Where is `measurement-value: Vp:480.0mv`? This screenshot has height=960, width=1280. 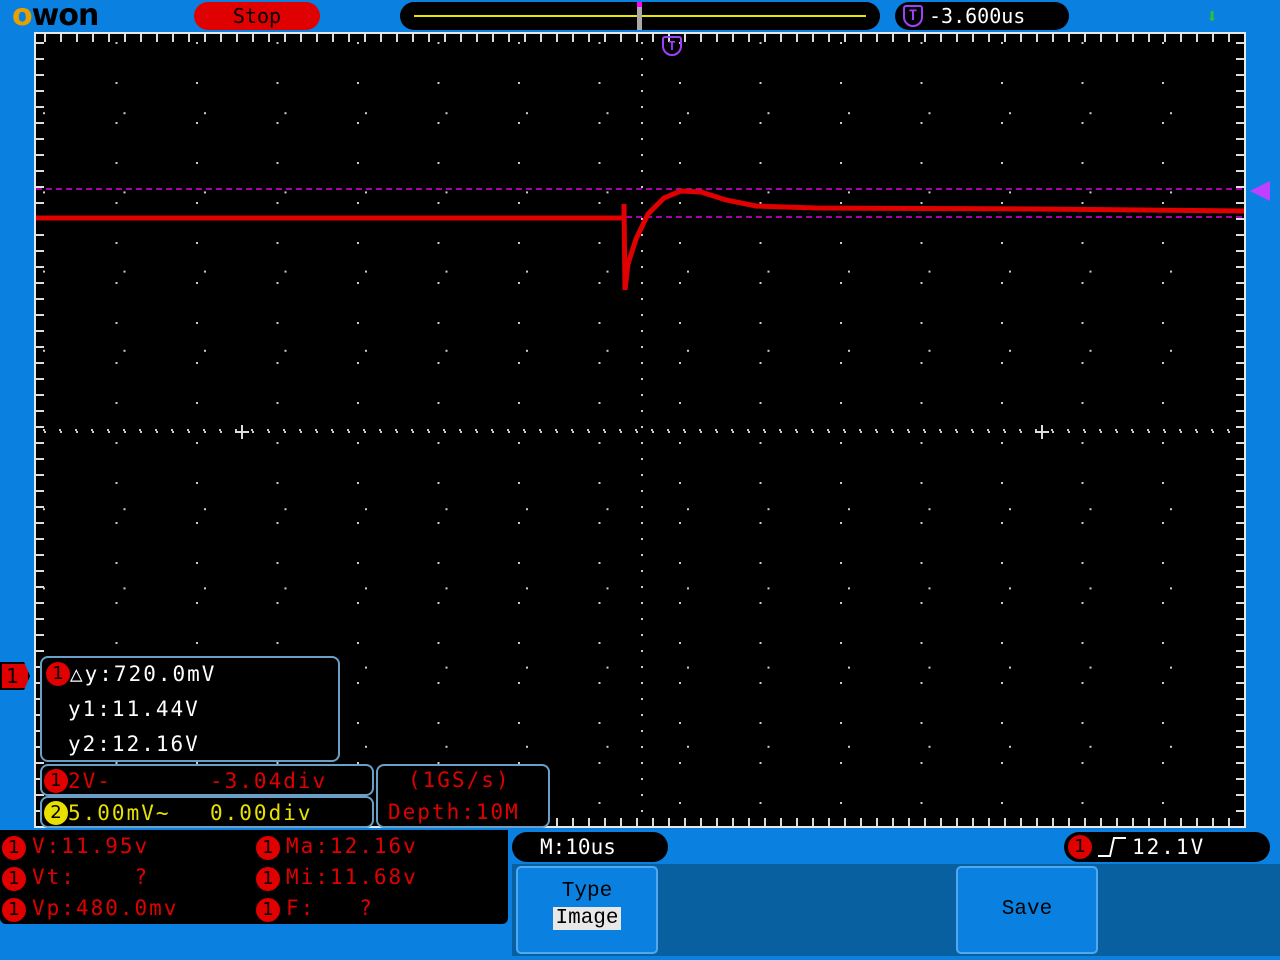
measurement-value: Vp:480.0mv is located at coordinates (105, 908).